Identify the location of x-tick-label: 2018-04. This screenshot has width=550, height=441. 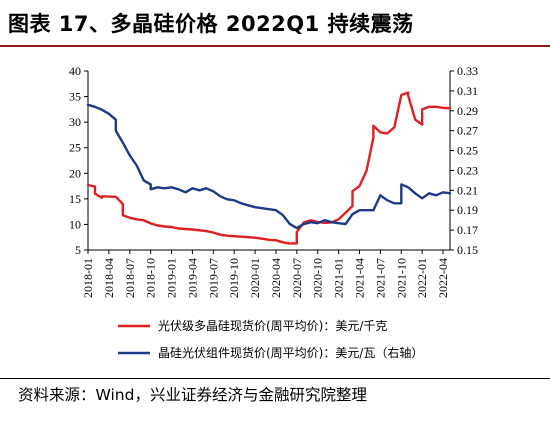
(109, 278).